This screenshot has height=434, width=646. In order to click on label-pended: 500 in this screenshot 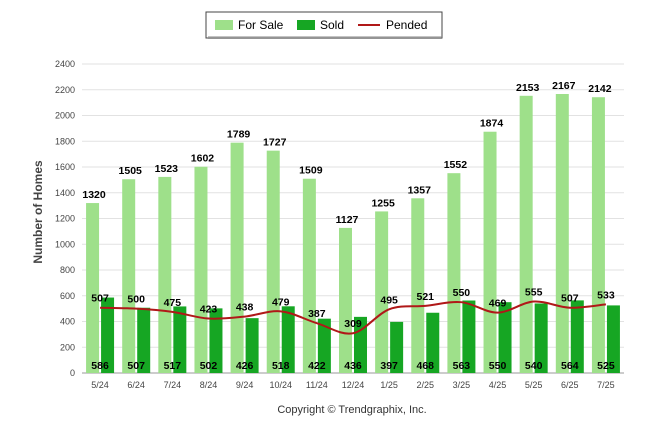, I will do `click(136, 300)`.